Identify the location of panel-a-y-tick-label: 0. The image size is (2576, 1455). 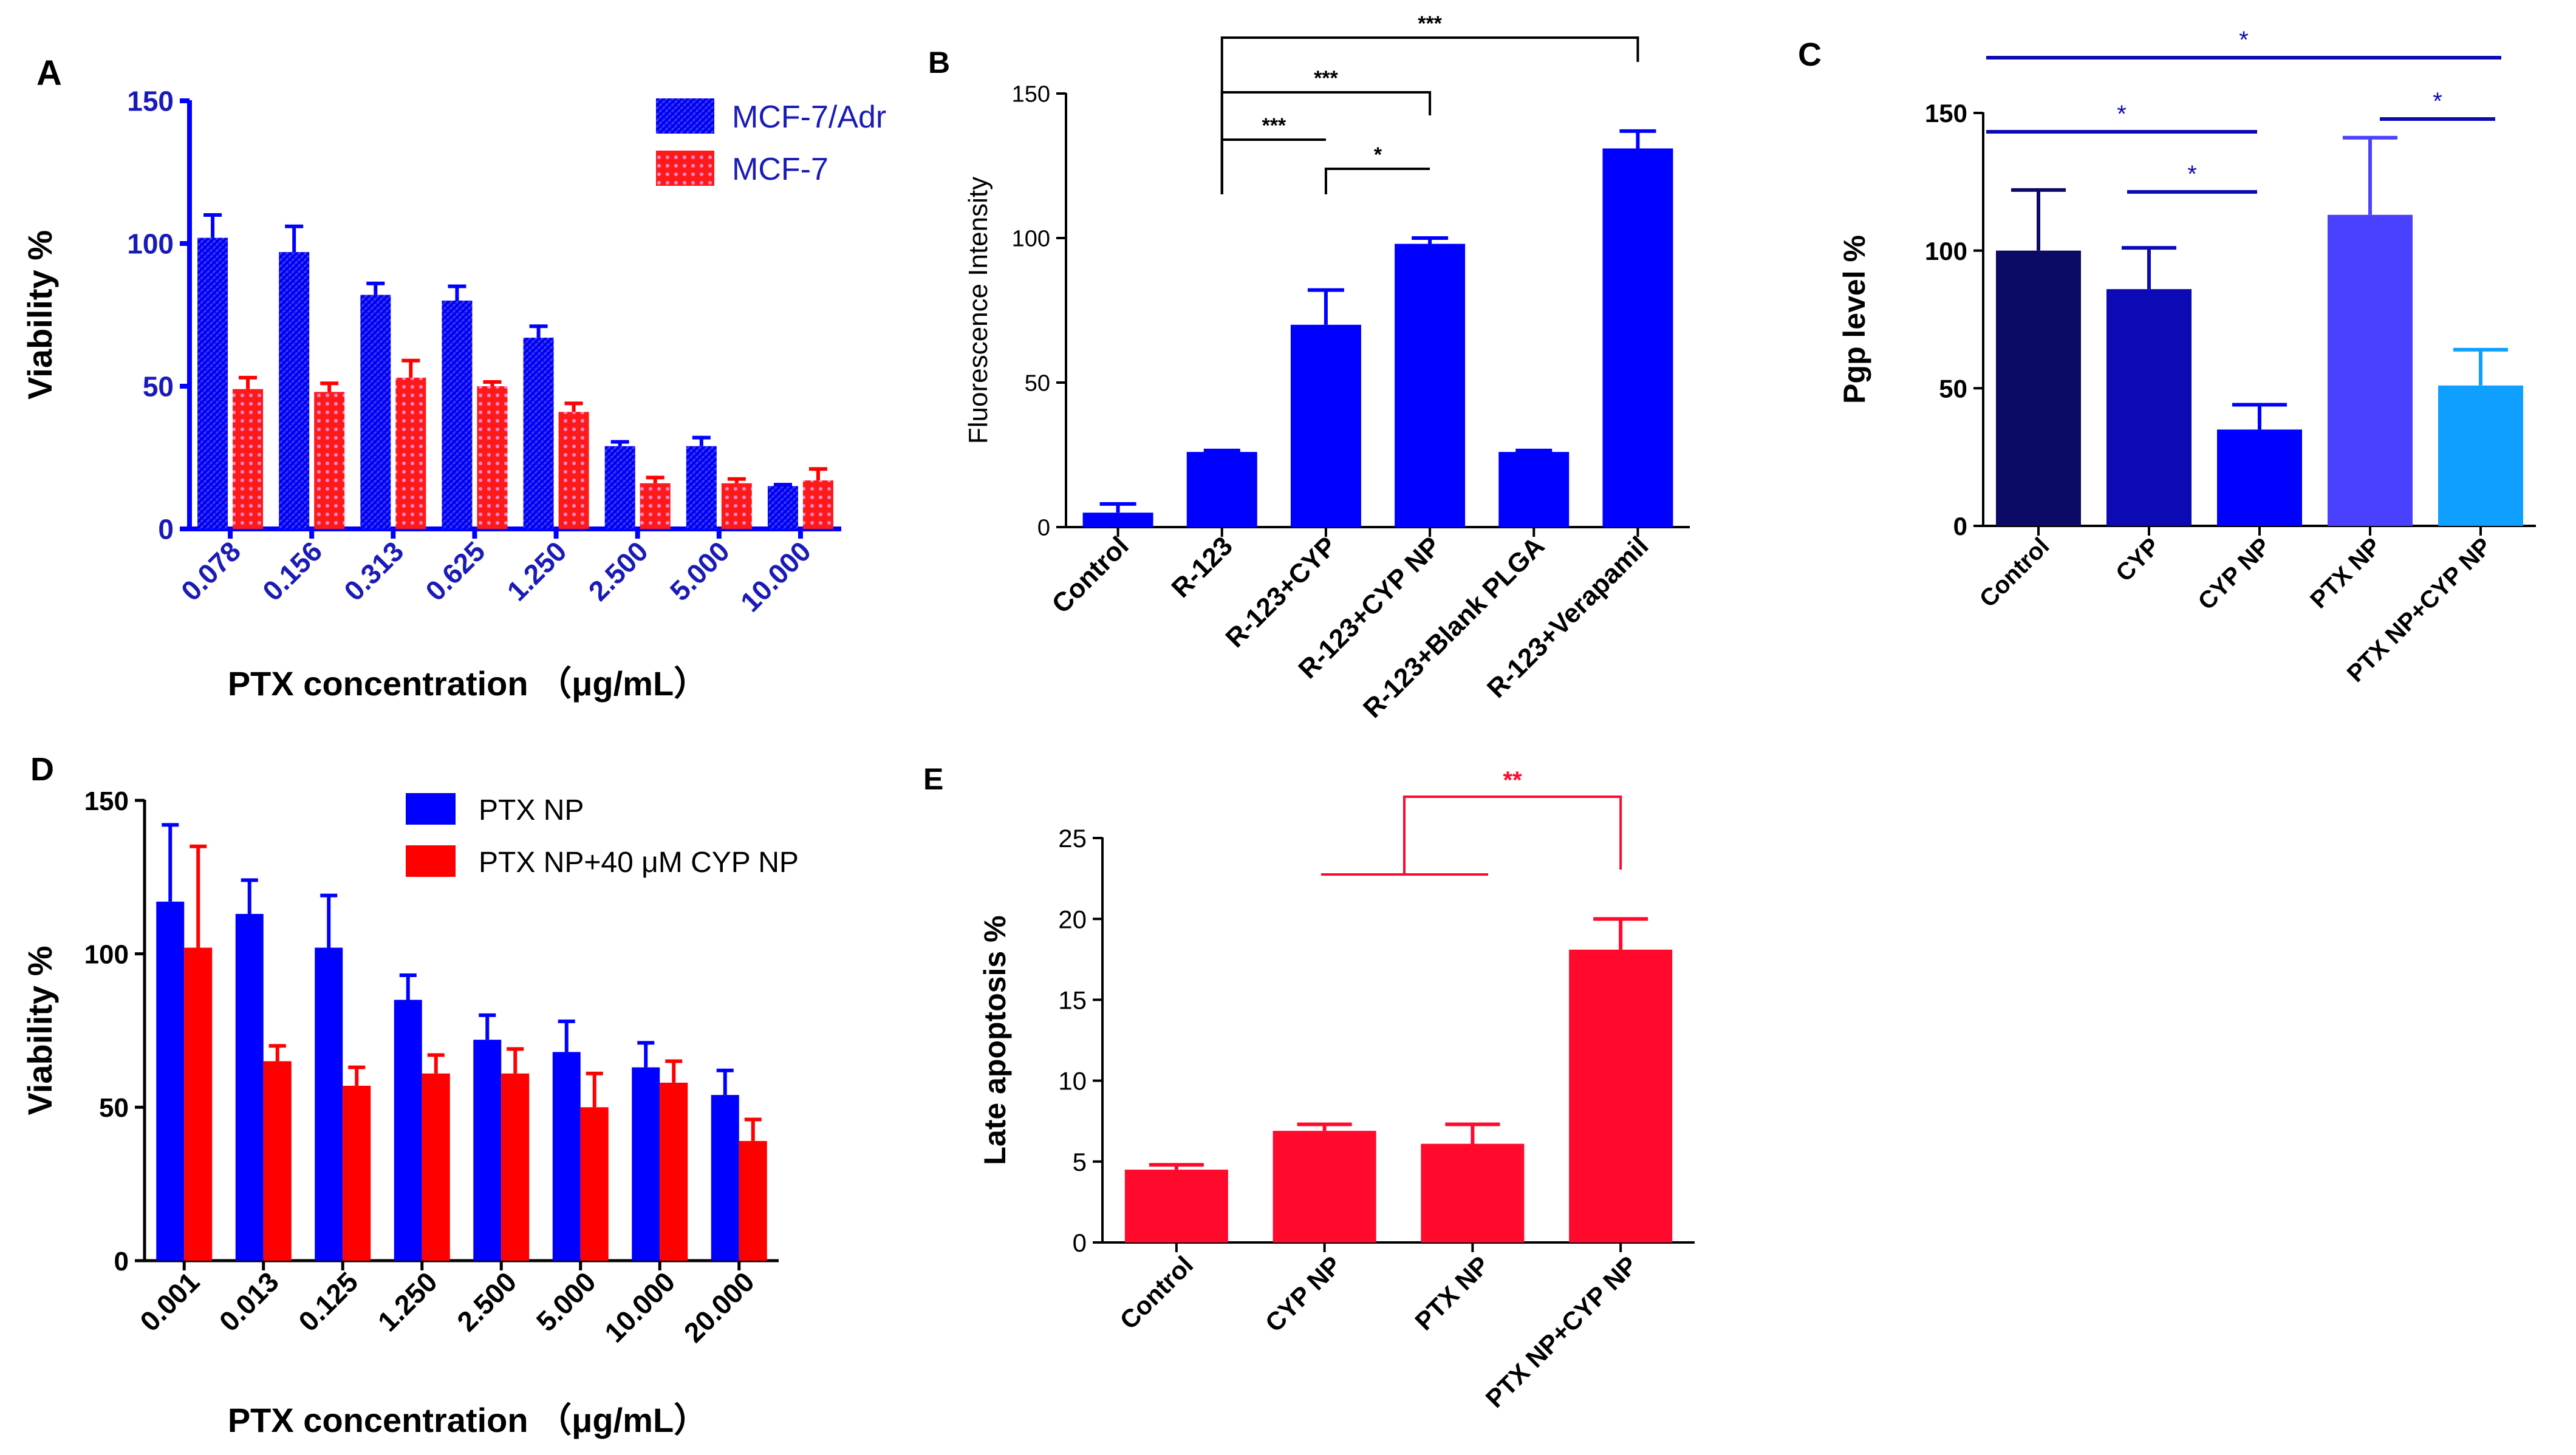
(166, 529).